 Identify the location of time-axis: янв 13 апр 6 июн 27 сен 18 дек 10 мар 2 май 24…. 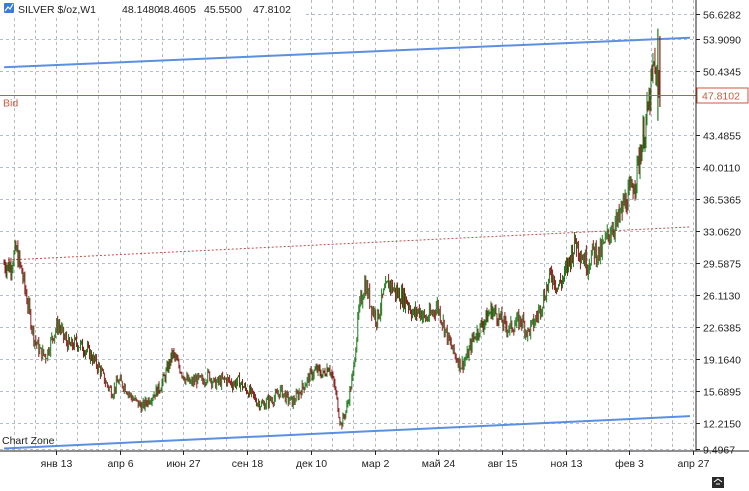
(375, 460).